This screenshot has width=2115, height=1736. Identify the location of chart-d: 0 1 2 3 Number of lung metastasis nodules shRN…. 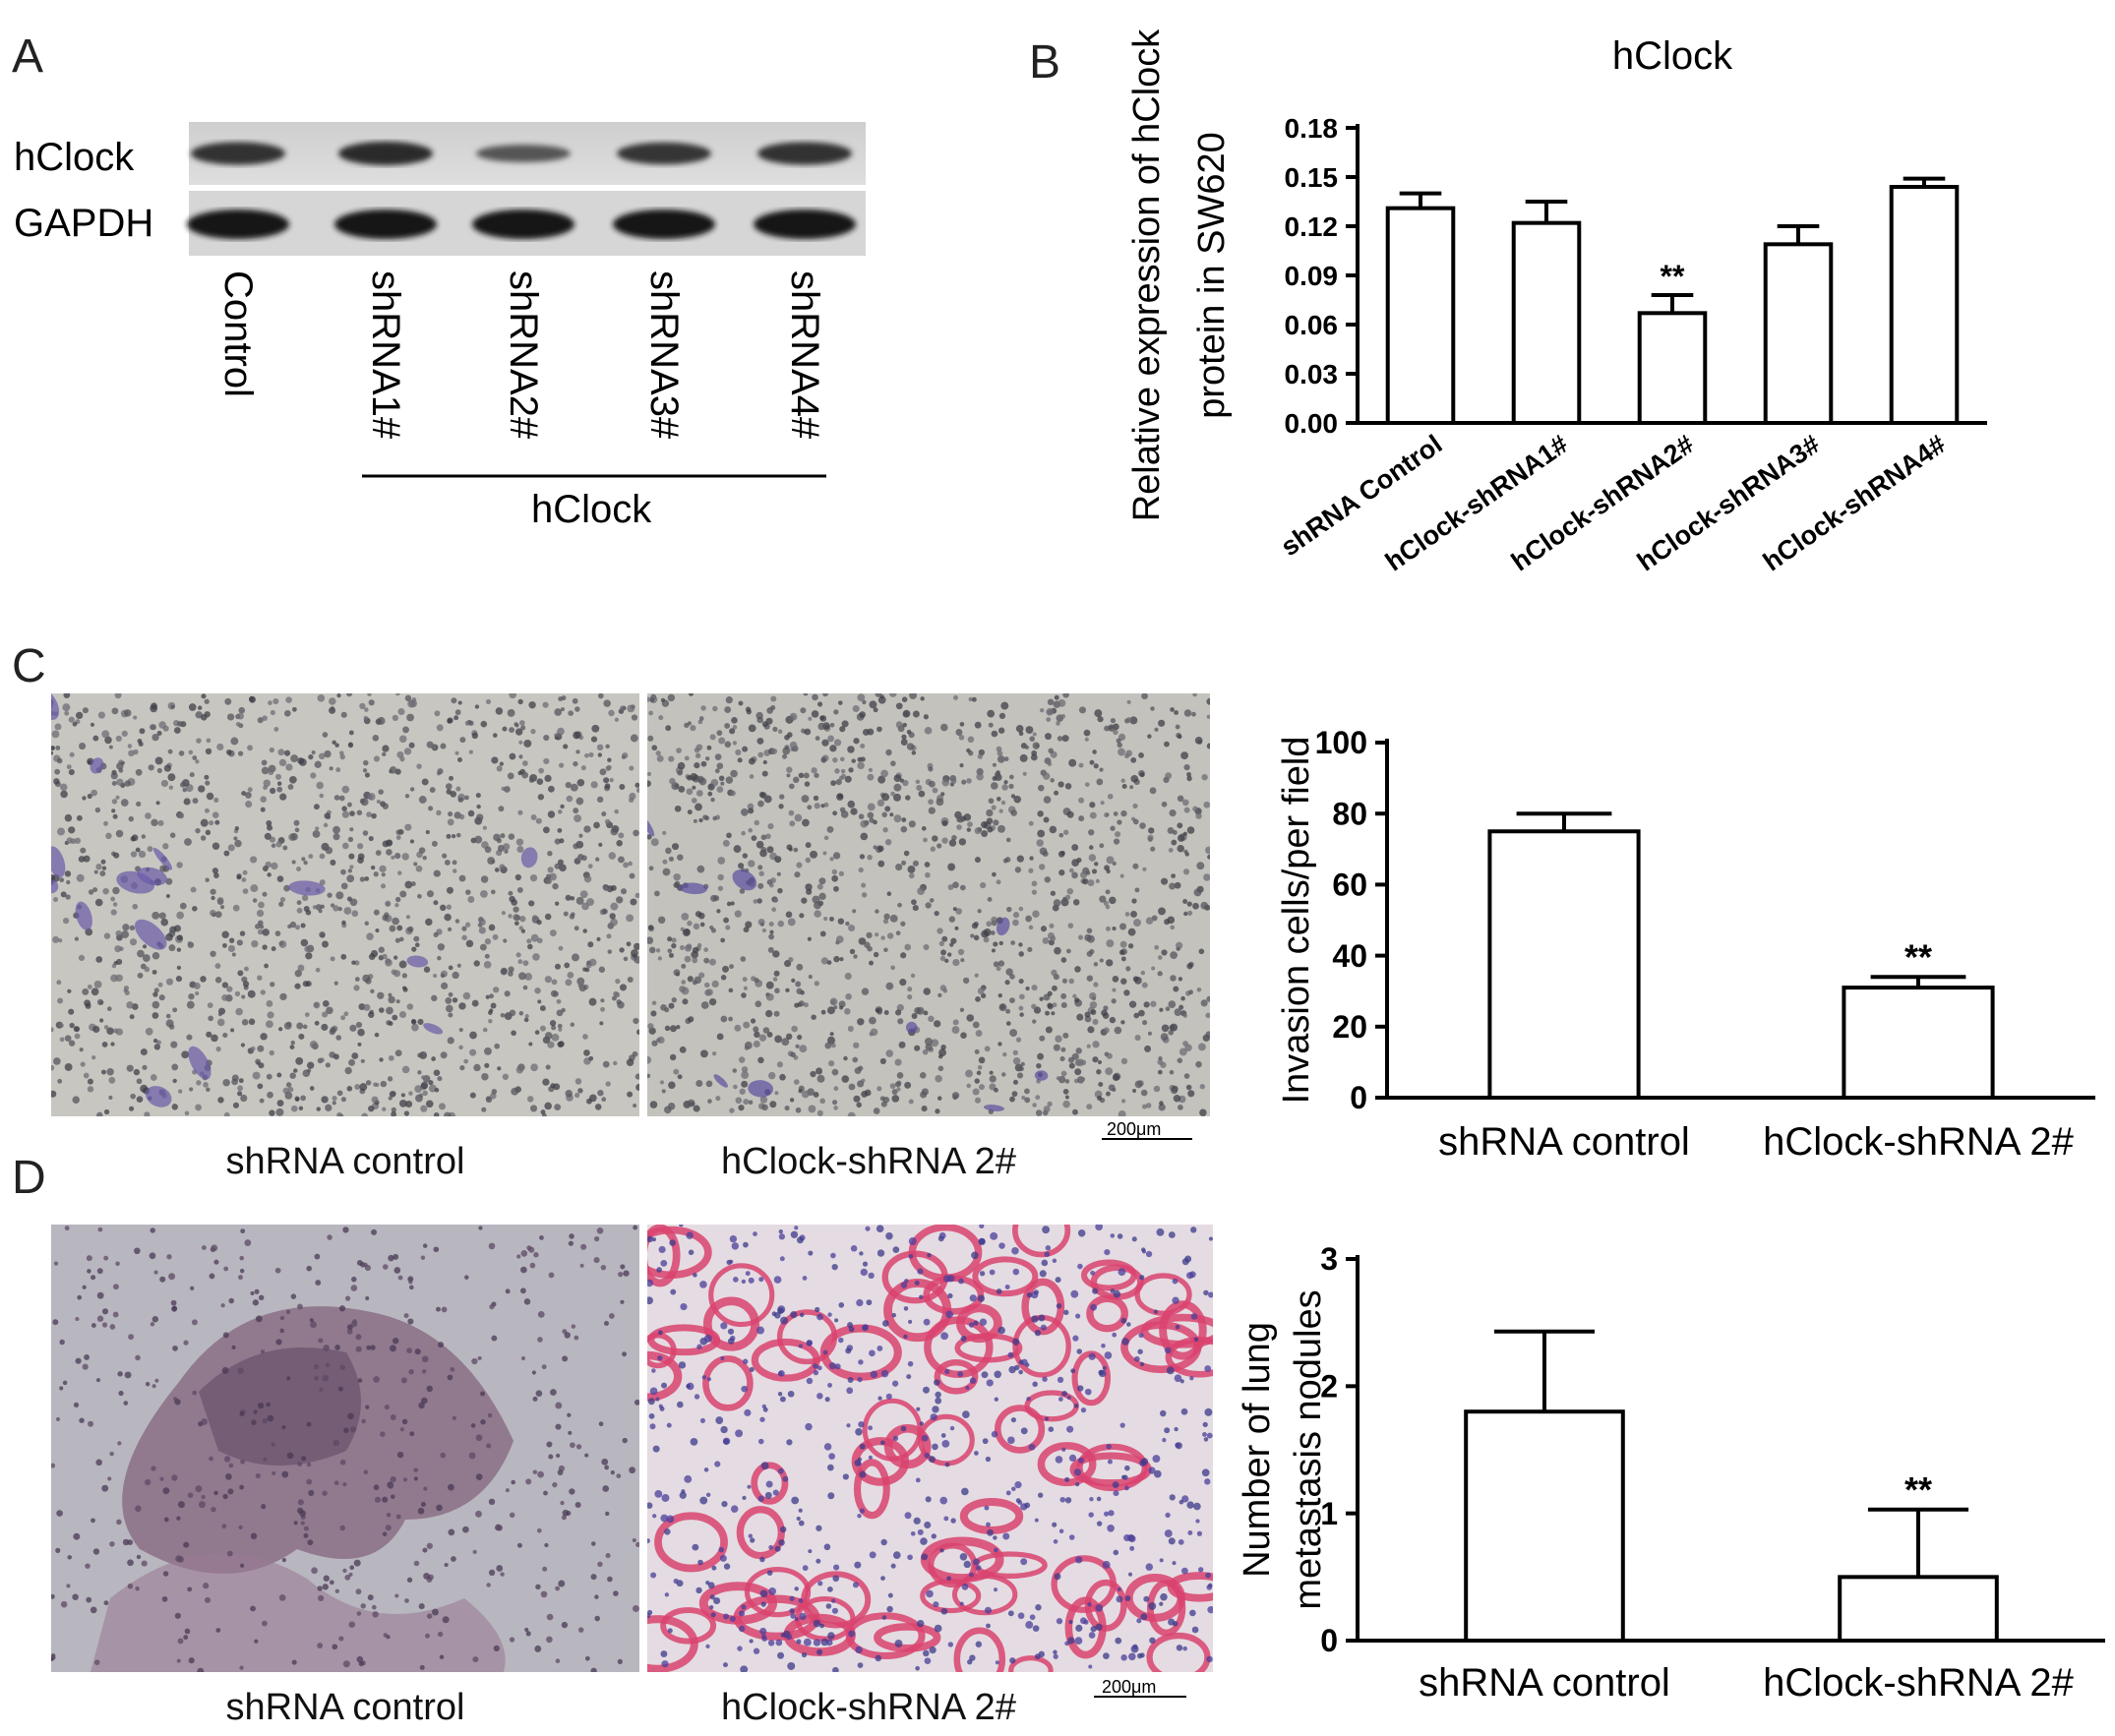
(1671, 1473).